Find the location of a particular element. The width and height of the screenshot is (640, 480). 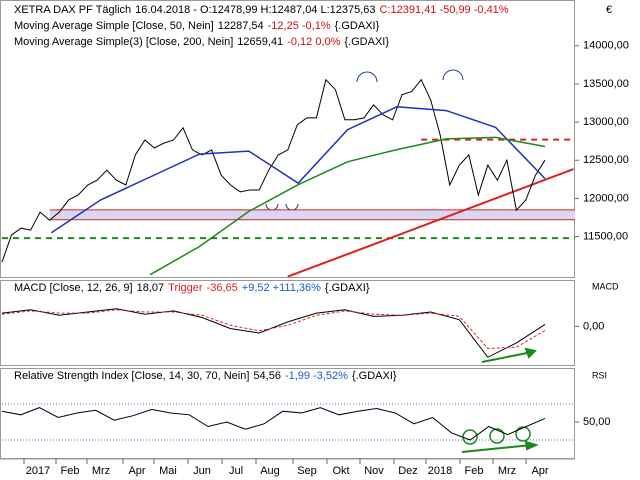

y-tick-label: 50,00 is located at coordinates (597, 422).